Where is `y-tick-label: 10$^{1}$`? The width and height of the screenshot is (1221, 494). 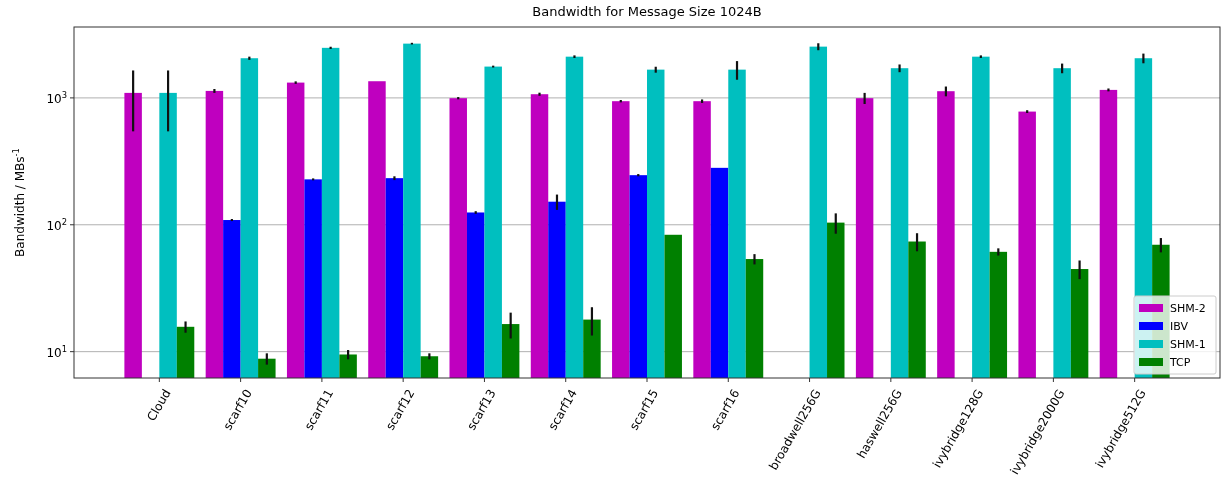 y-tick-label: 10$^{1}$ is located at coordinates (56, 351).